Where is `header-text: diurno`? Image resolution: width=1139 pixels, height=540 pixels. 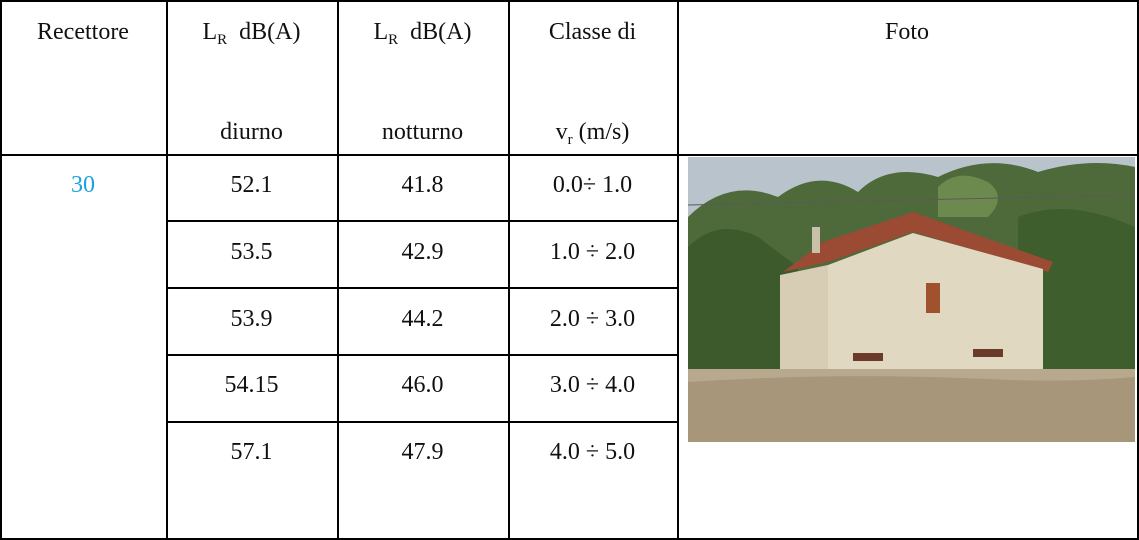
header-text: diurno is located at coordinates (251, 132).